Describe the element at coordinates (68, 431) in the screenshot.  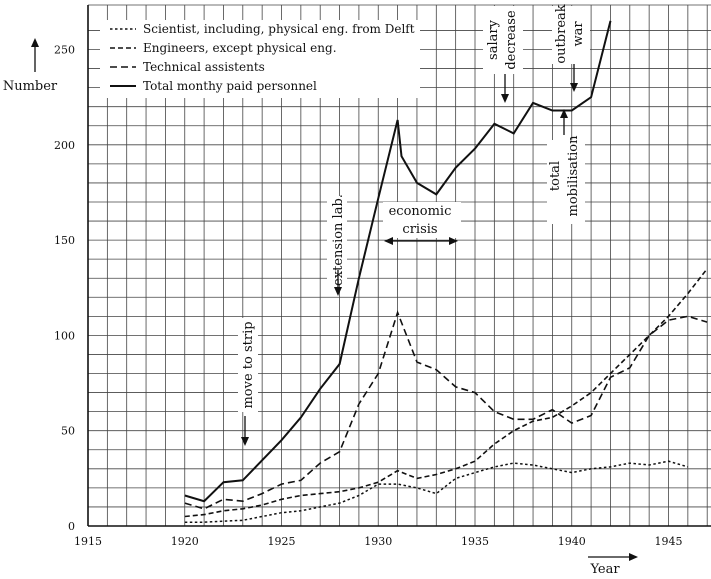
I see `y-tick-label: 50` at that location.